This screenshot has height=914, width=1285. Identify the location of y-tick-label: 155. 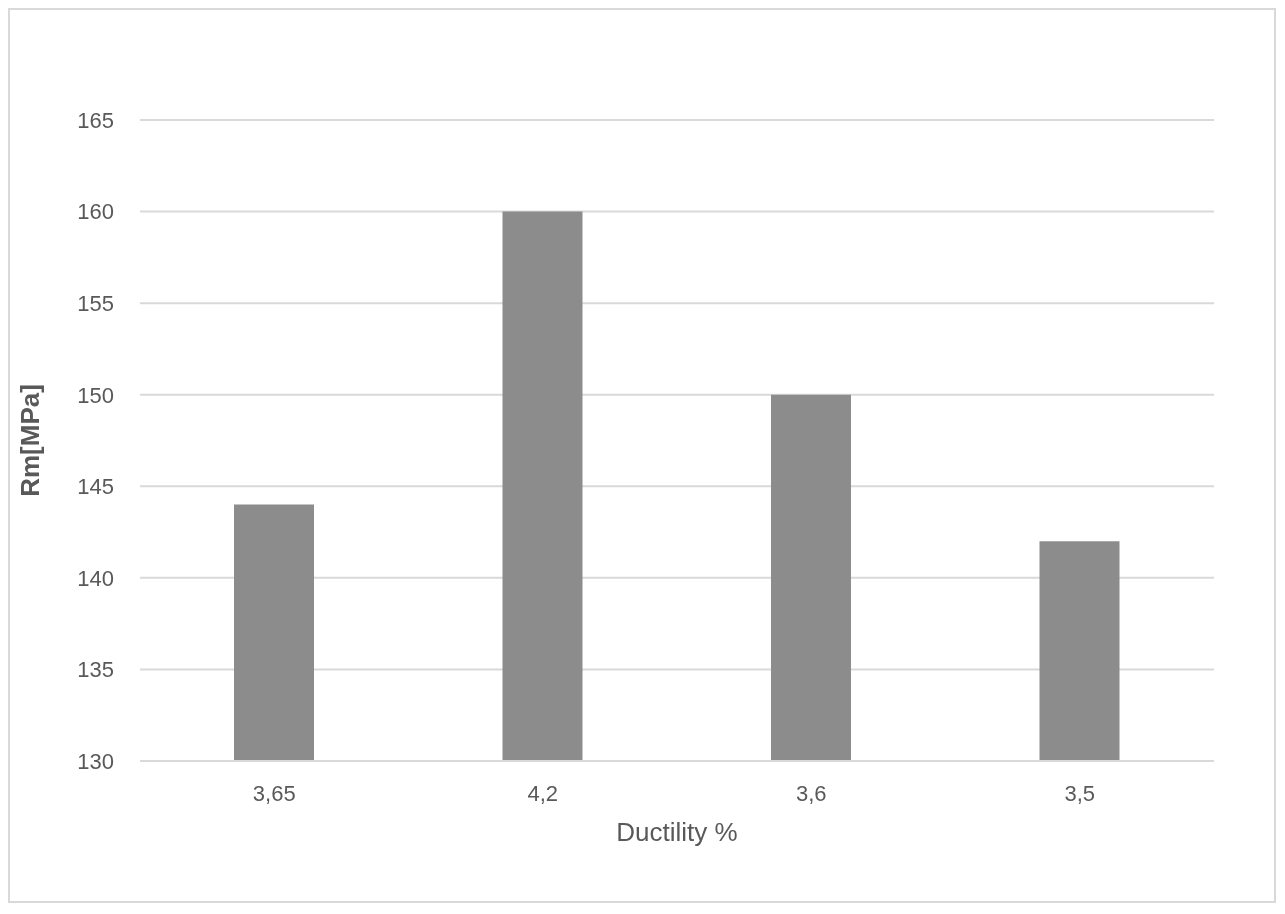
(95, 303).